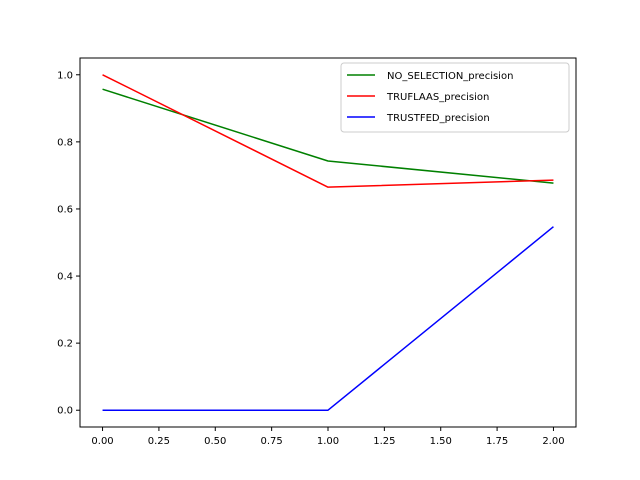 This screenshot has width=640, height=480. I want to click on y-tick-label: 1.0, so click(65, 75).